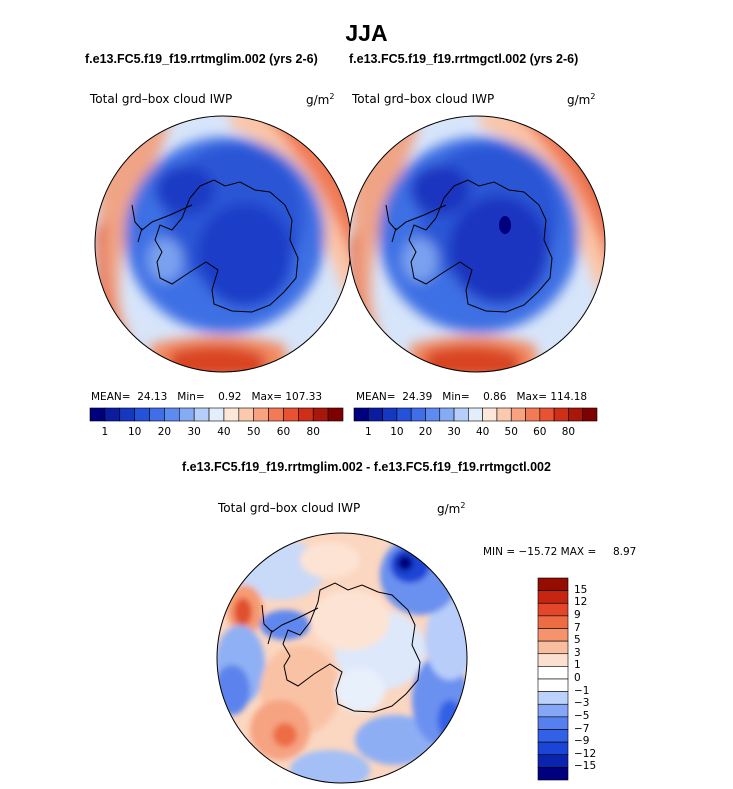  What do you see at coordinates (582, 703) in the screenshot?
I see `colorbar-level-label: −3` at bounding box center [582, 703].